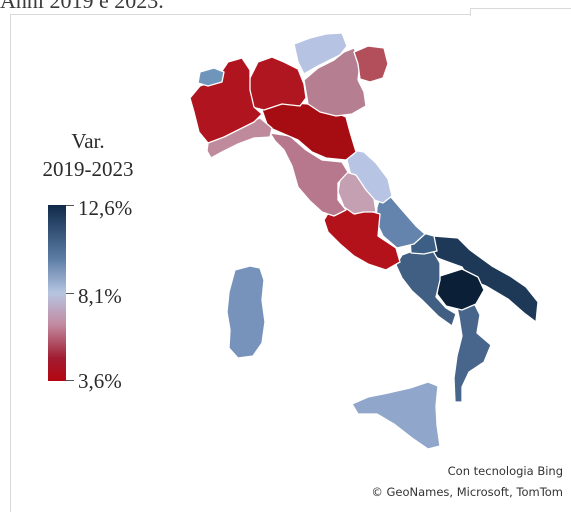  What do you see at coordinates (226, 100) in the screenshot?
I see `region-piemonte` at bounding box center [226, 100].